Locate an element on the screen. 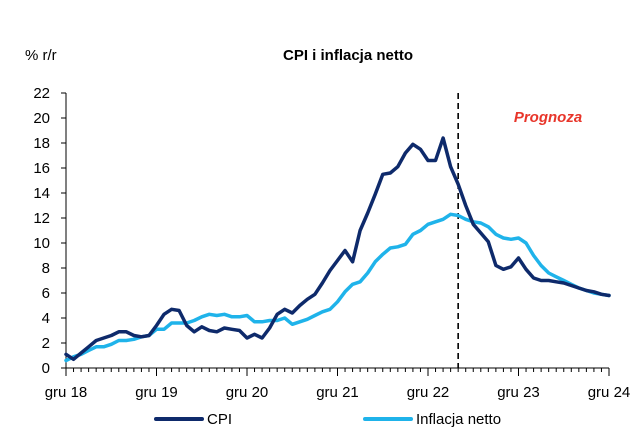 Image resolution: width=639 pixels, height=439 pixels. y-tick-label: 20 is located at coordinates (41, 118).